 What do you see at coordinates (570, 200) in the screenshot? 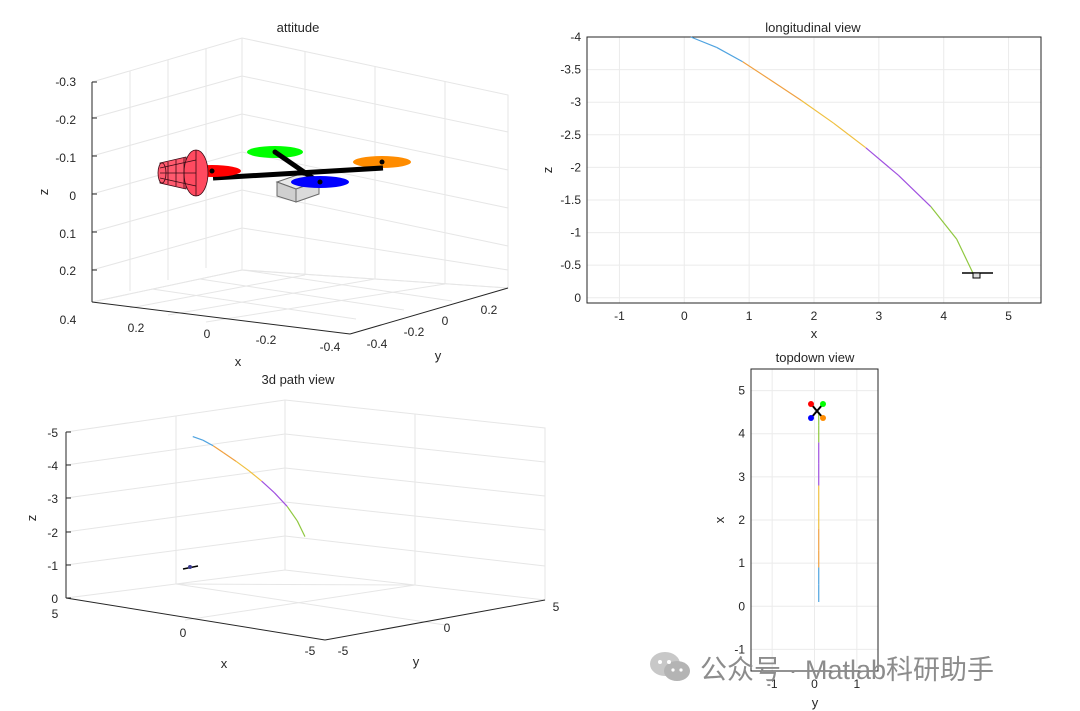
I see `longitudinal-y-tick: -1.5` at bounding box center [570, 200].